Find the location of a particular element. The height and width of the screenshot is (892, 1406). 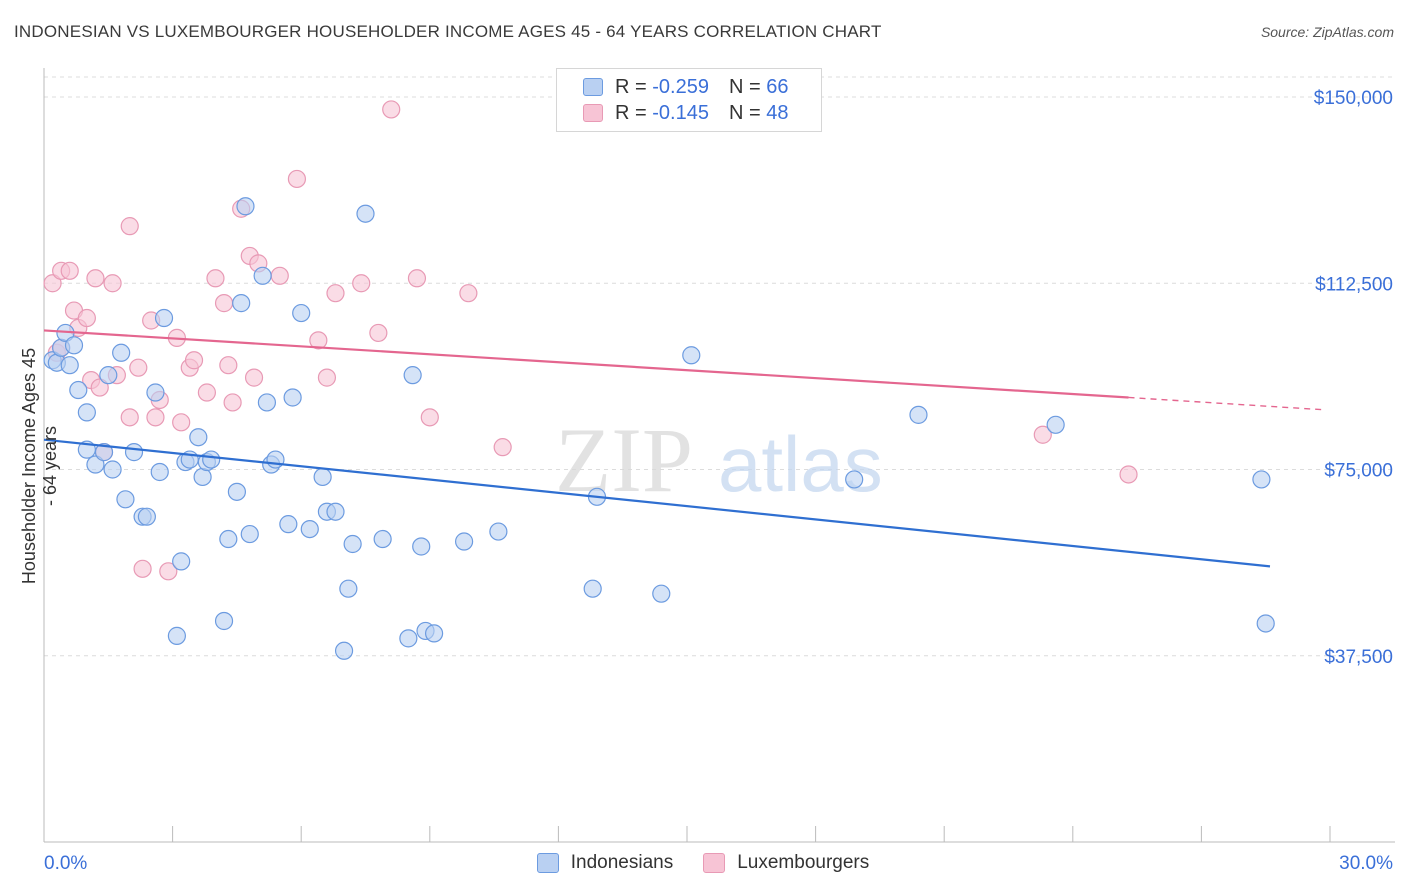

legend-item-indonesians: Indonesians is located at coordinates (605, 863).